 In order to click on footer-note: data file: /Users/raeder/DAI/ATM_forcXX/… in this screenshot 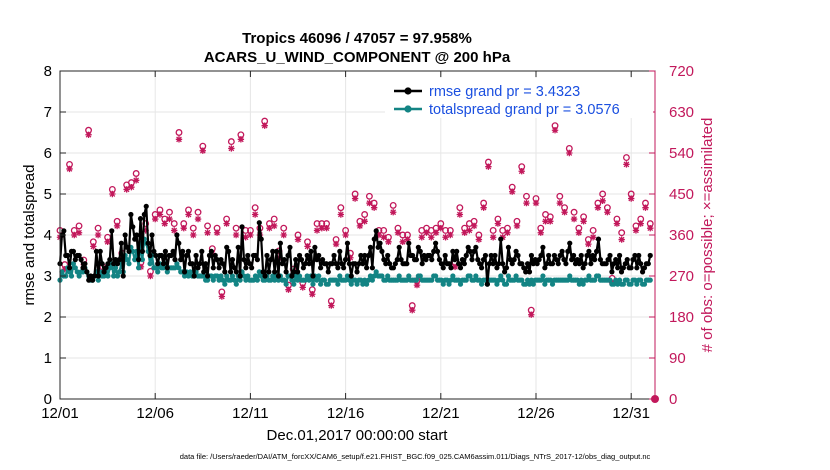, I will do `click(415, 456)`.